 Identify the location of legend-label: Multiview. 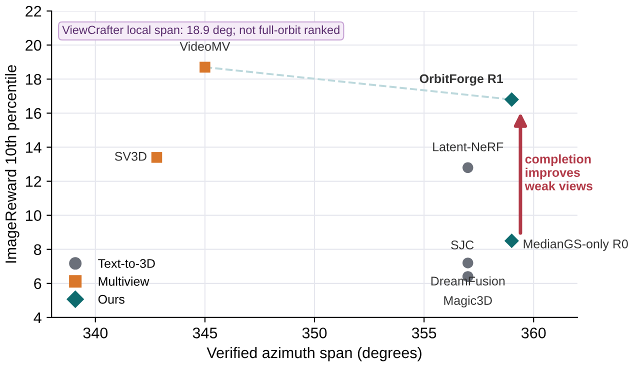
(124, 281).